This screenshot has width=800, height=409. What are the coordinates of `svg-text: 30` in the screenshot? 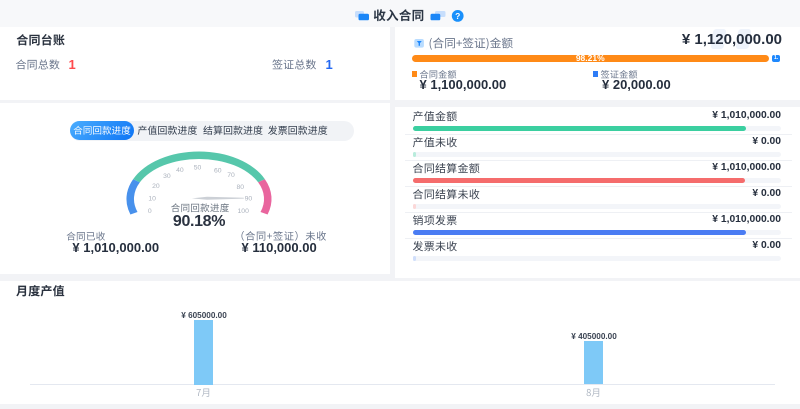 It's located at (167, 176).